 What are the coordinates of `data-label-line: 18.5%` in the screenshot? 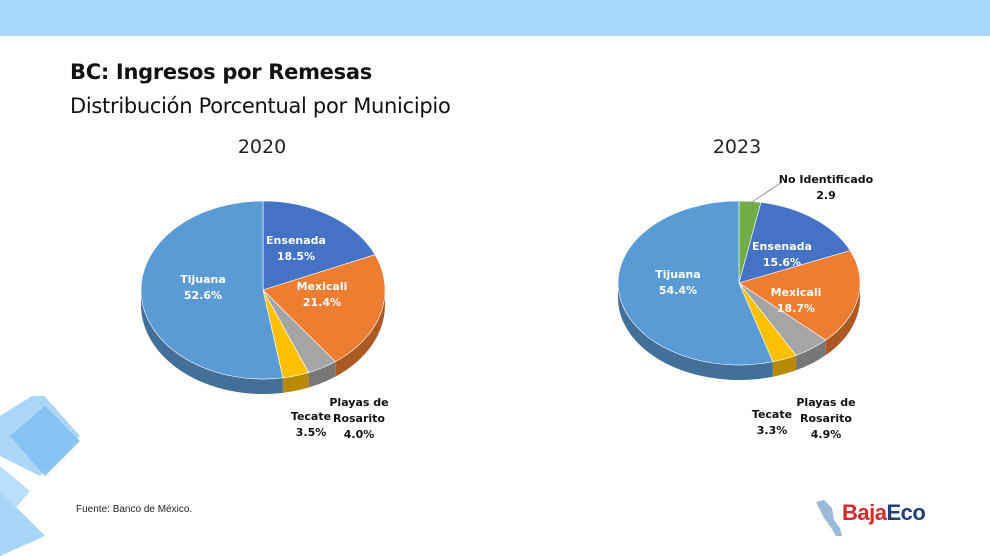 It's located at (296, 256).